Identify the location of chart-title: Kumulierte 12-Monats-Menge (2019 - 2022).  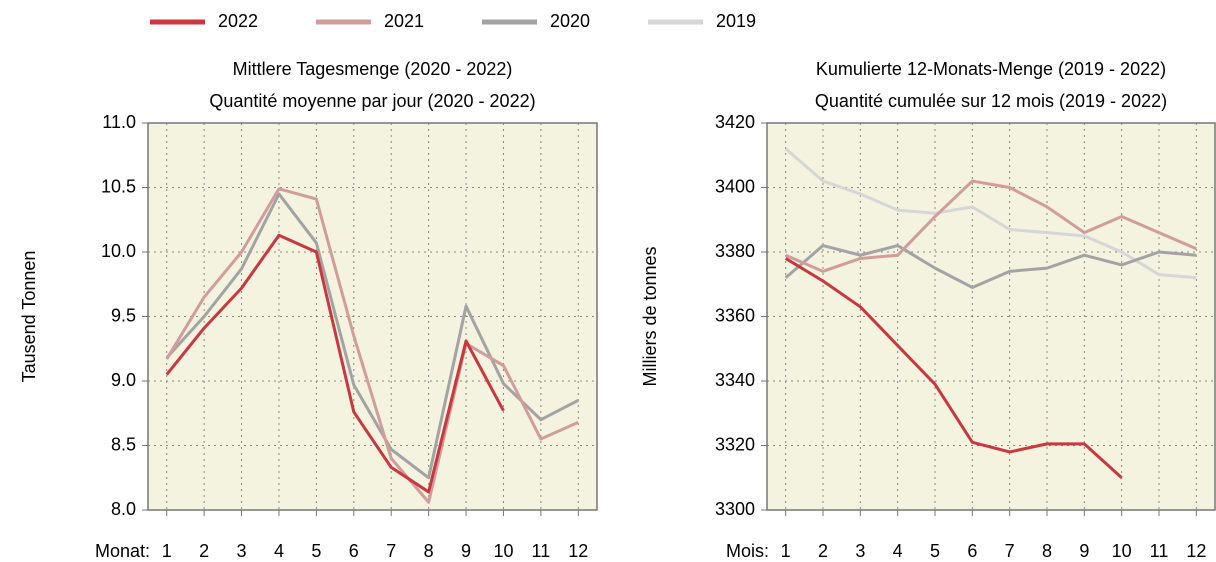
(991, 69).